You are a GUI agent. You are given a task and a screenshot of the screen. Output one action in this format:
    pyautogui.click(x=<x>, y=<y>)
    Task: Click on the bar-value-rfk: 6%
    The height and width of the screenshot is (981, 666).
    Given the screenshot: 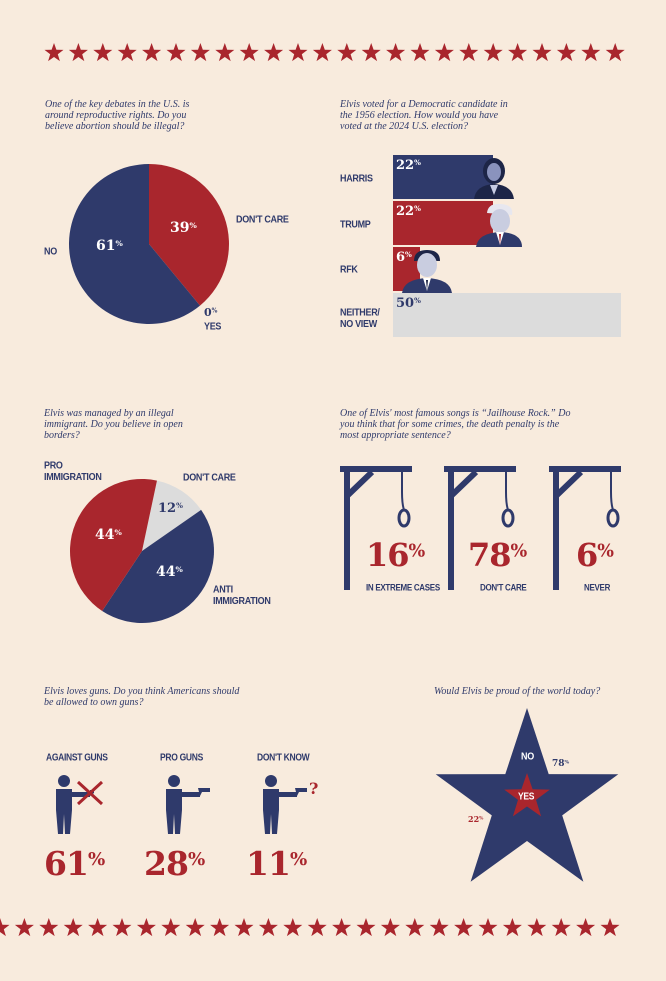 What is the action you would take?
    pyautogui.click(x=404, y=257)
    